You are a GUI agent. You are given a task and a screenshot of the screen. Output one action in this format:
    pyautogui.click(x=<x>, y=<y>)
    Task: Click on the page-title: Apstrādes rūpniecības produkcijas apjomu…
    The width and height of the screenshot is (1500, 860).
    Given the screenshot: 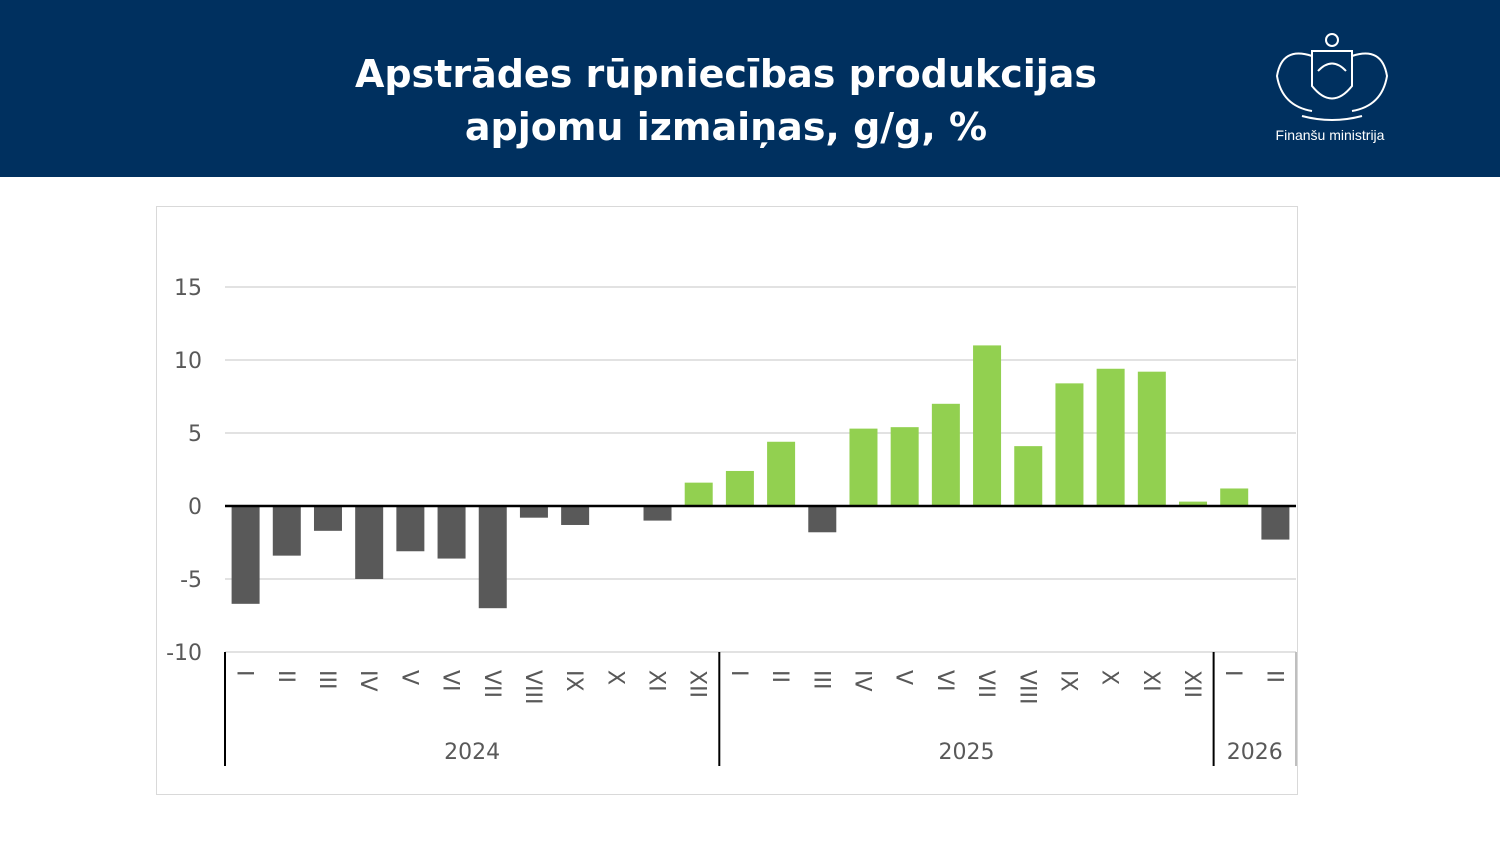 What is the action you would take?
    pyautogui.click(x=726, y=101)
    